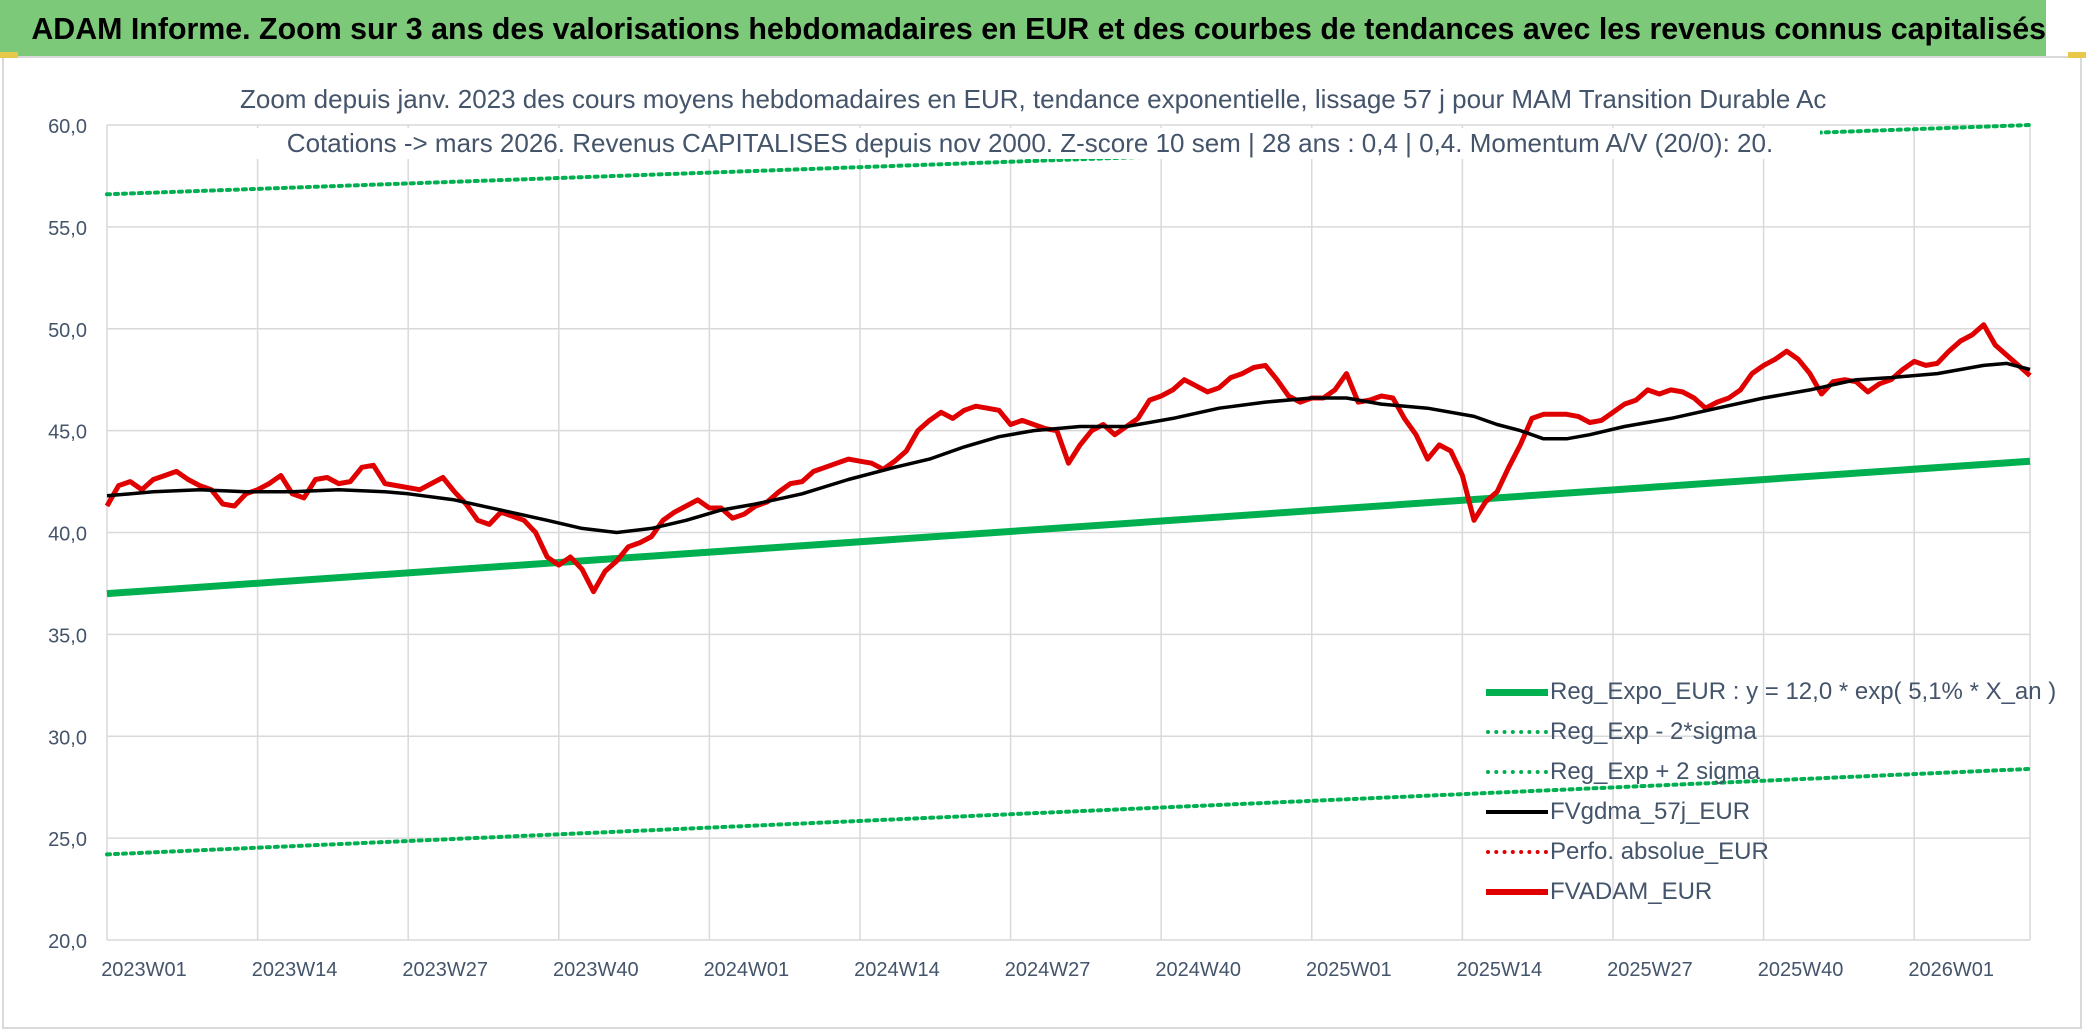  Describe the element at coordinates (1760, 814) in the screenshot. I see `legend-item: FVgdma_57j_EUR` at that location.